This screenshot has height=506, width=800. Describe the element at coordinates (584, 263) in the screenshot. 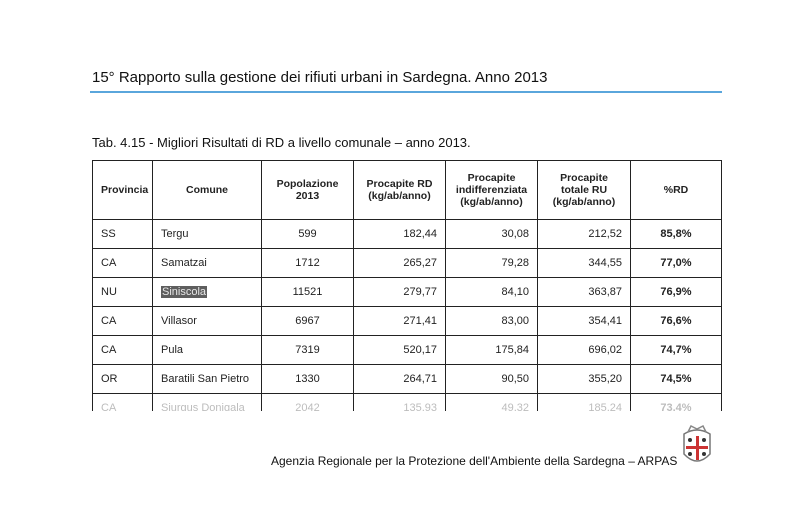

I see `table-cell: 344,55` at that location.